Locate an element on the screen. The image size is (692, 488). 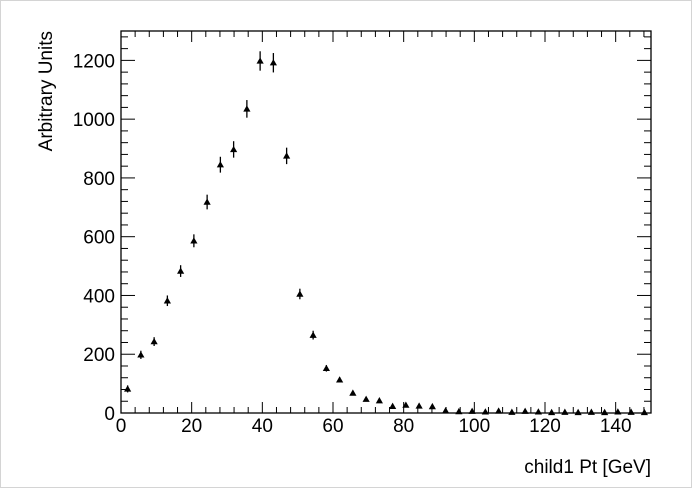
y-axis-label: Arbitrary Units is located at coordinates (46, 91).